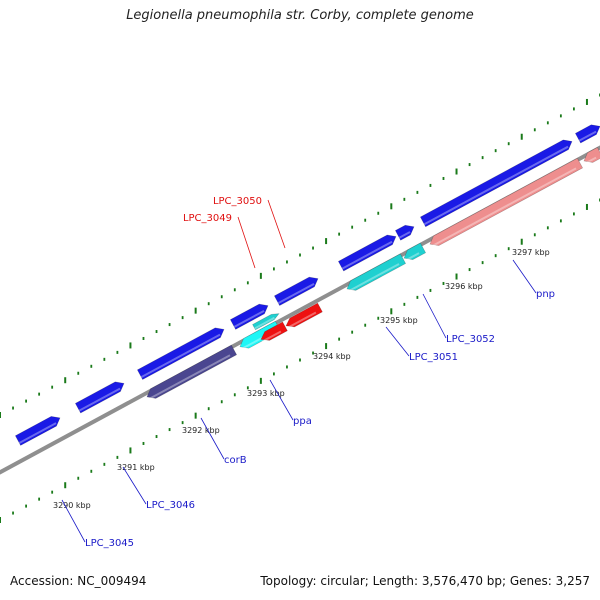  Describe the element at coordinates (266, 393) in the screenshot. I see `tick-label-3293: 3293 kbp` at that location.